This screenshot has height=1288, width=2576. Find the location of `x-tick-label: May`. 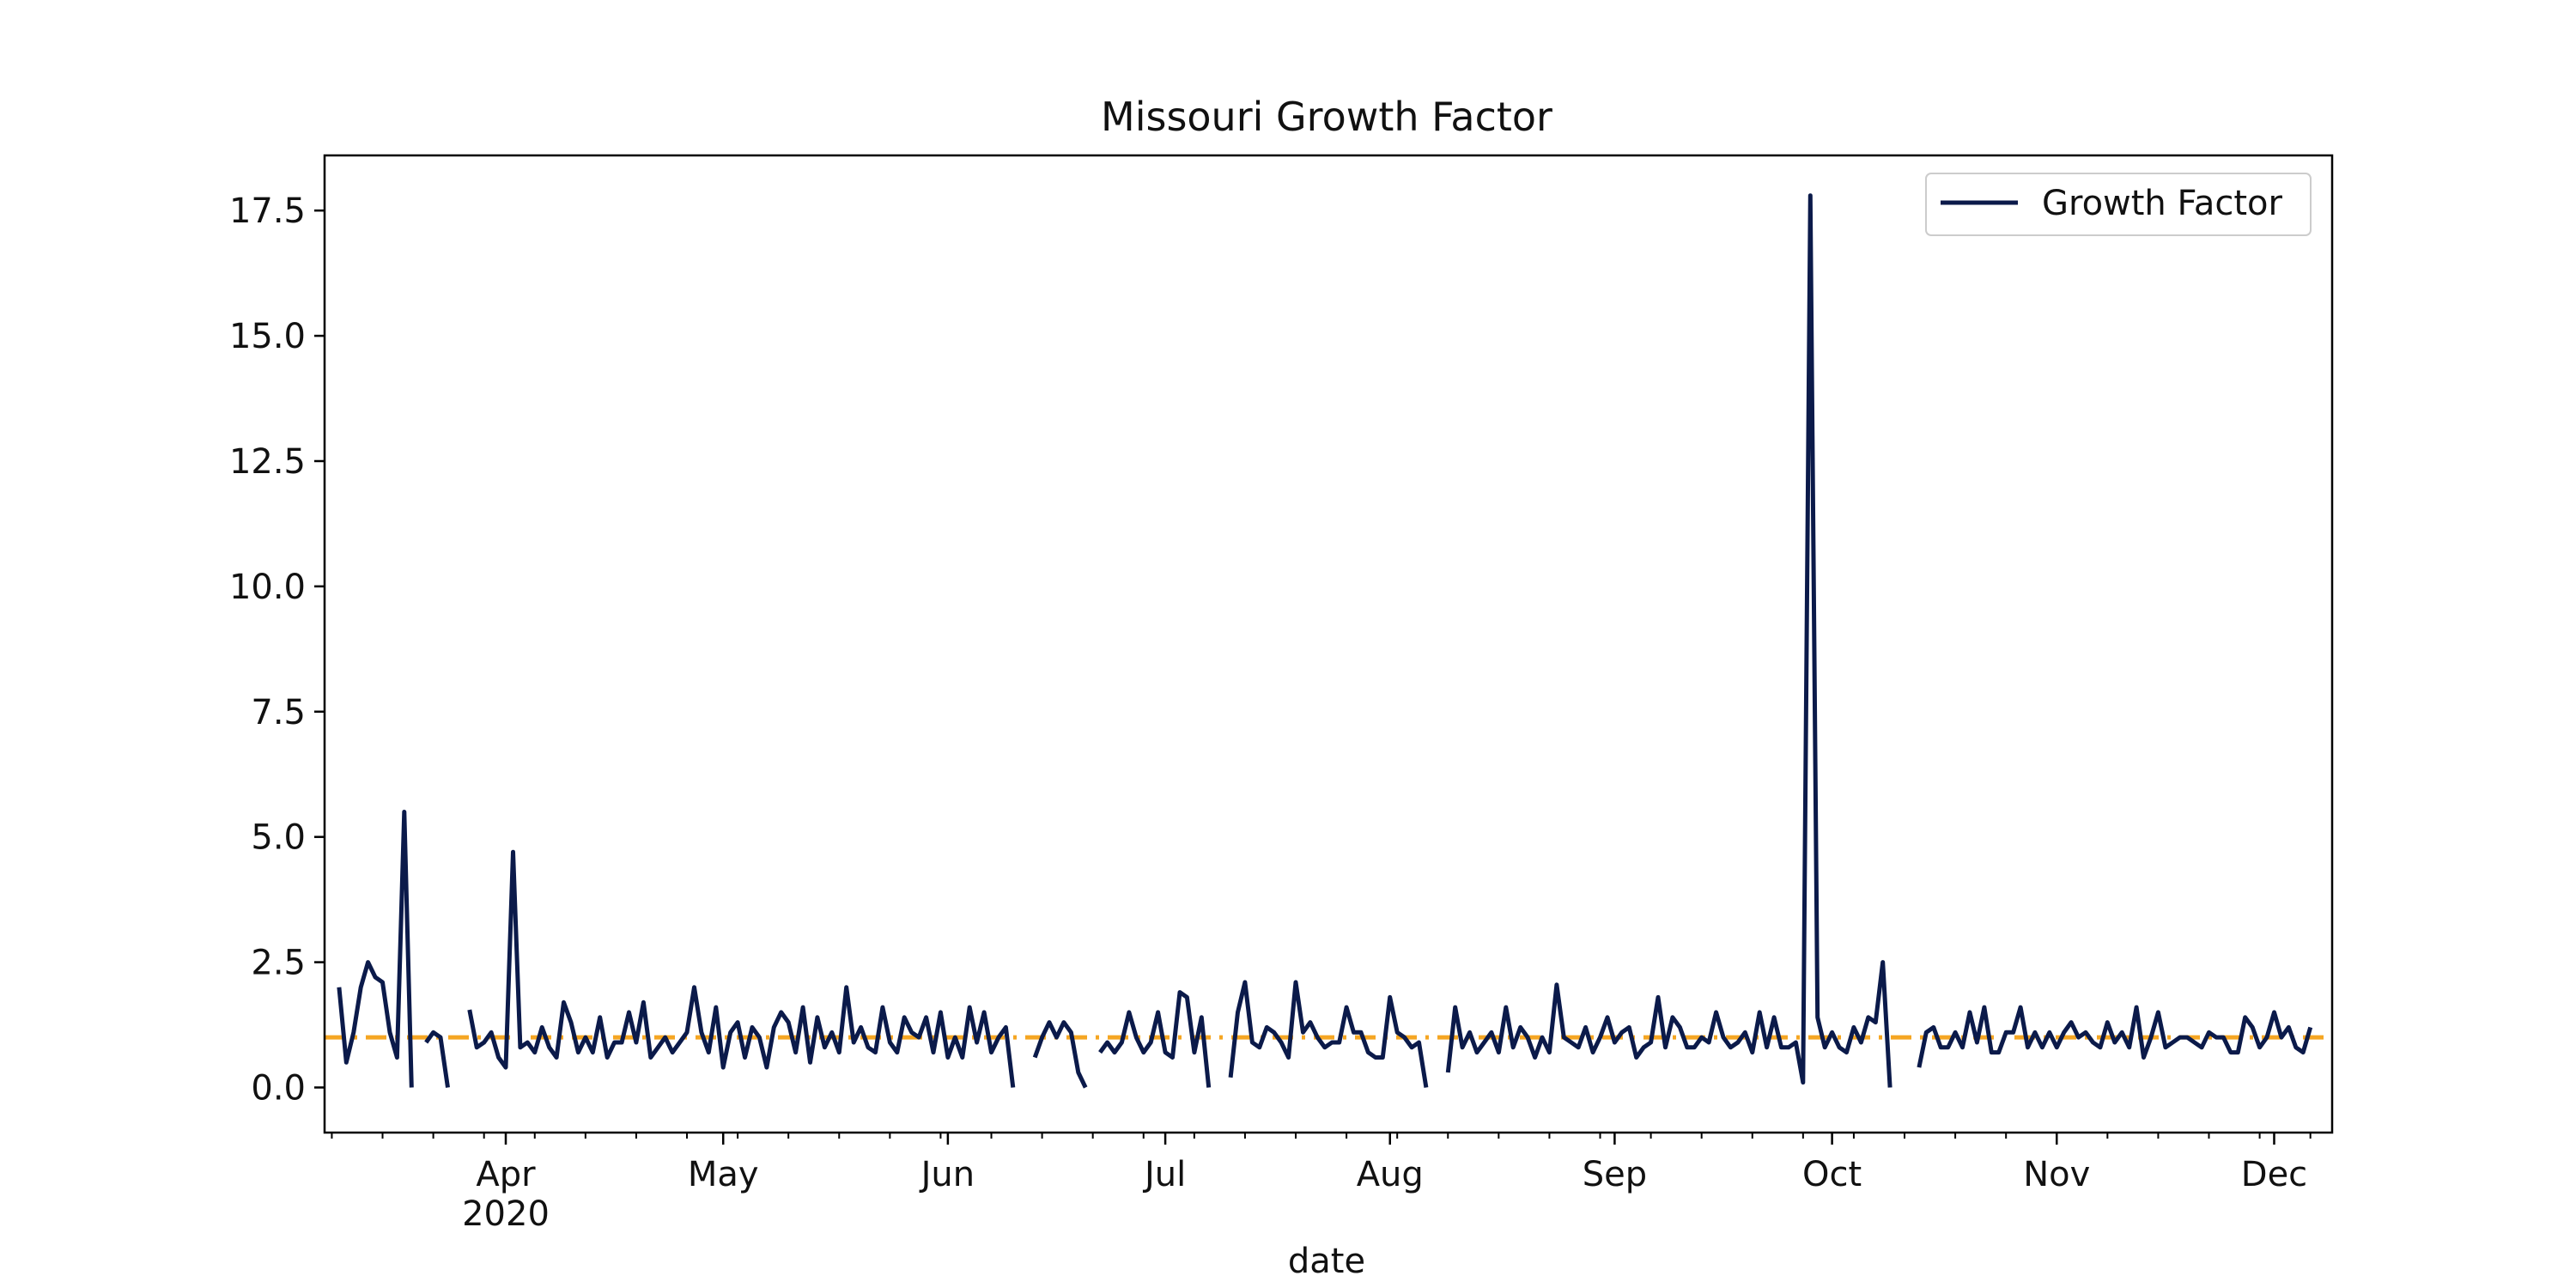

x-tick-label: May is located at coordinates (724, 1174).